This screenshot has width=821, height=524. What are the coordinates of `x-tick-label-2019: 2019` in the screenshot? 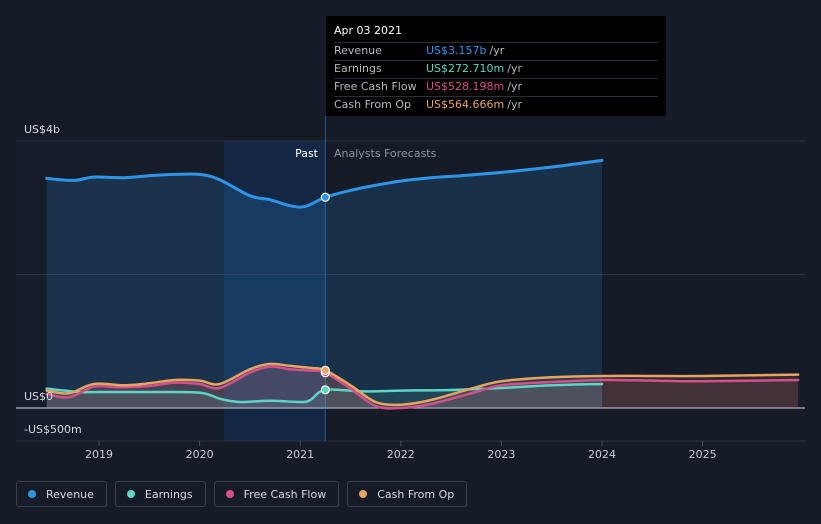 It's located at (99, 454).